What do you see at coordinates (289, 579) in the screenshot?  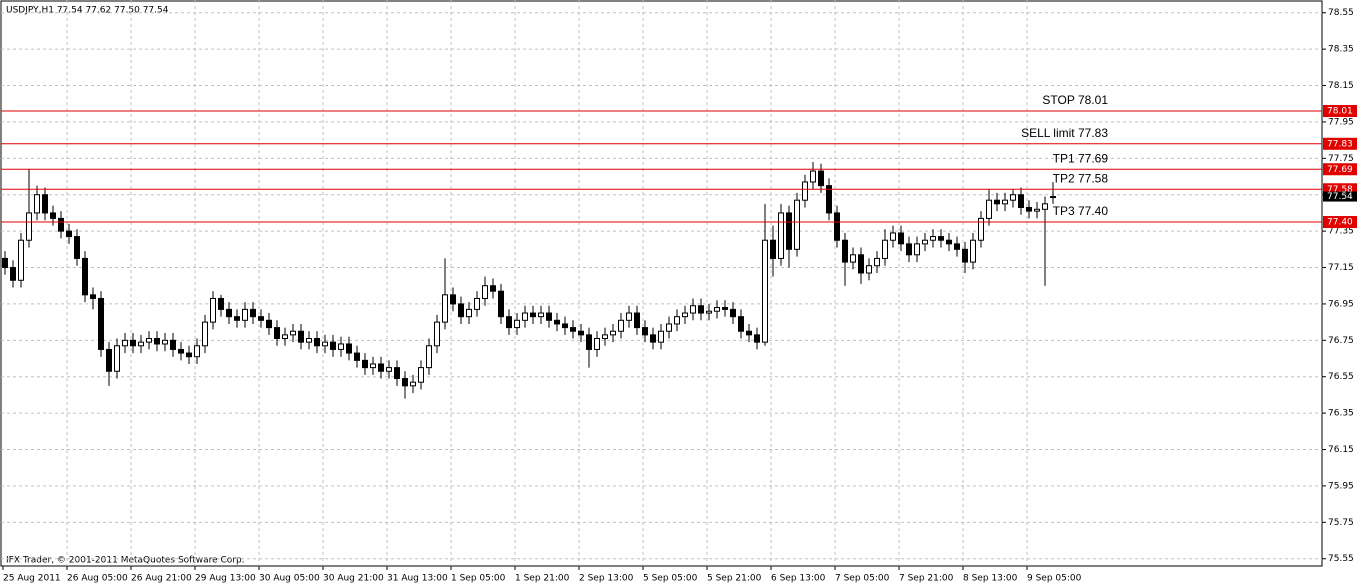 I see `x-tick-label: 30 Aug 05:00` at bounding box center [289, 579].